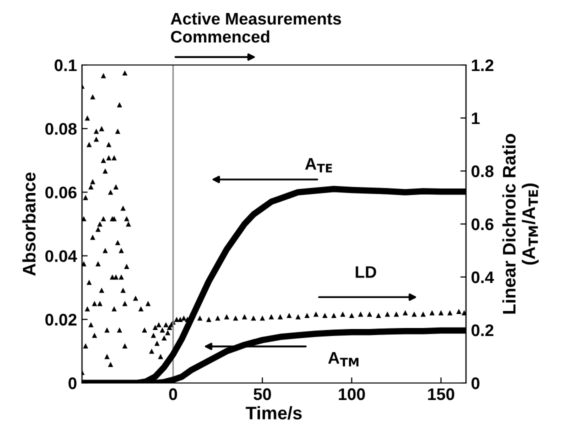 Image resolution: width=562 pixels, height=437 pixels. Describe the element at coordinates (173, 394) in the screenshot. I see `x-tick-label: 0` at that location.